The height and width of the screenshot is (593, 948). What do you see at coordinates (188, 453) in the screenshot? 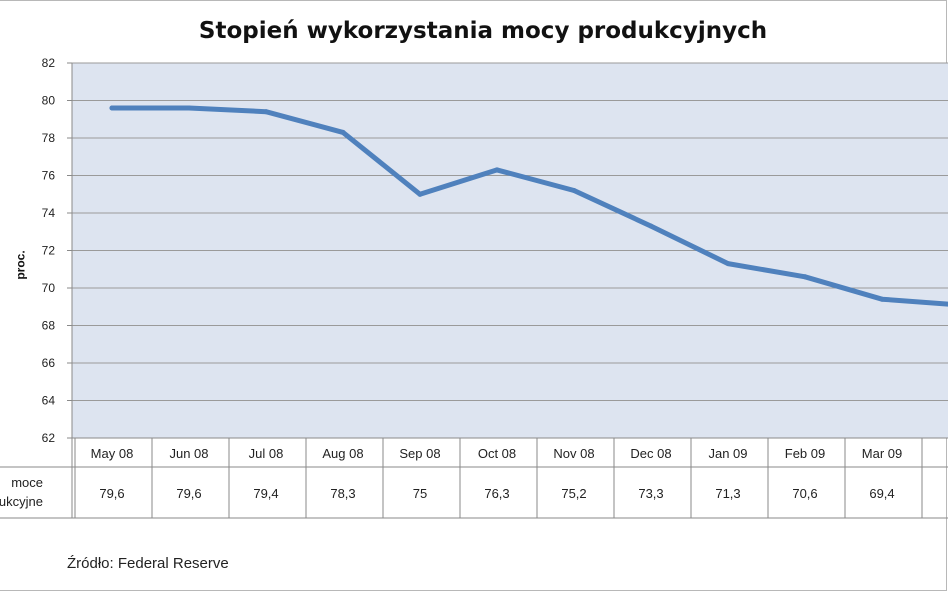
I see `x-category-label: Jun 08` at bounding box center [188, 453].